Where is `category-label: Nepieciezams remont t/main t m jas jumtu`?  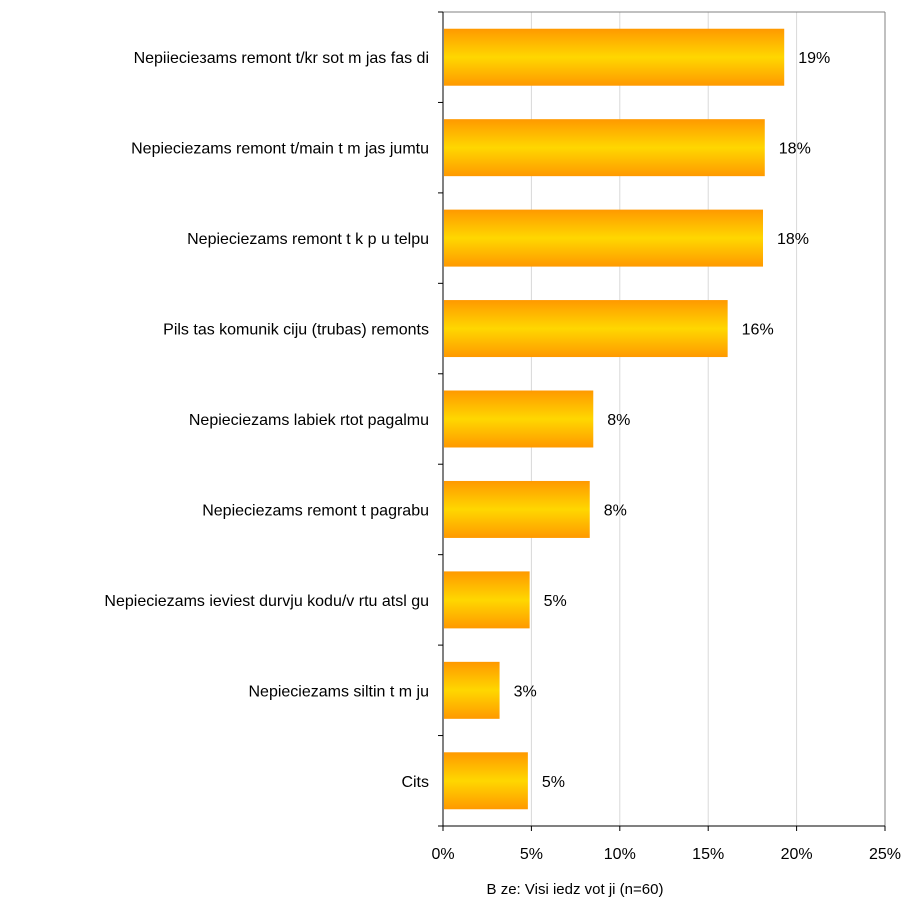
category-label: Nepieciezams remont t/main t m jas jumtu is located at coordinates (280, 149).